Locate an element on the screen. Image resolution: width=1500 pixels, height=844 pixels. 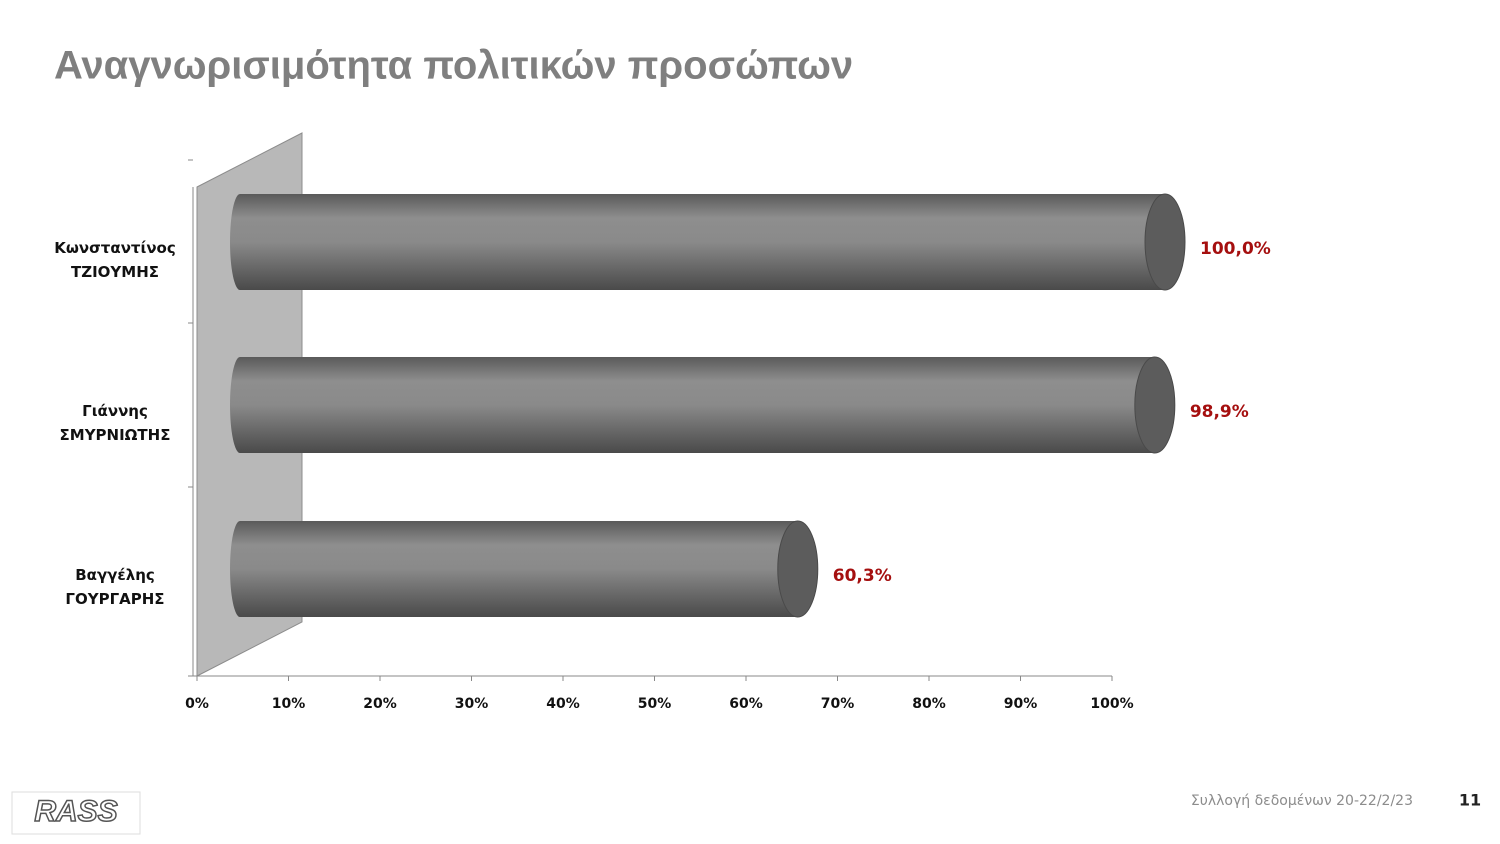
page-number: 11 is located at coordinates (1470, 800).